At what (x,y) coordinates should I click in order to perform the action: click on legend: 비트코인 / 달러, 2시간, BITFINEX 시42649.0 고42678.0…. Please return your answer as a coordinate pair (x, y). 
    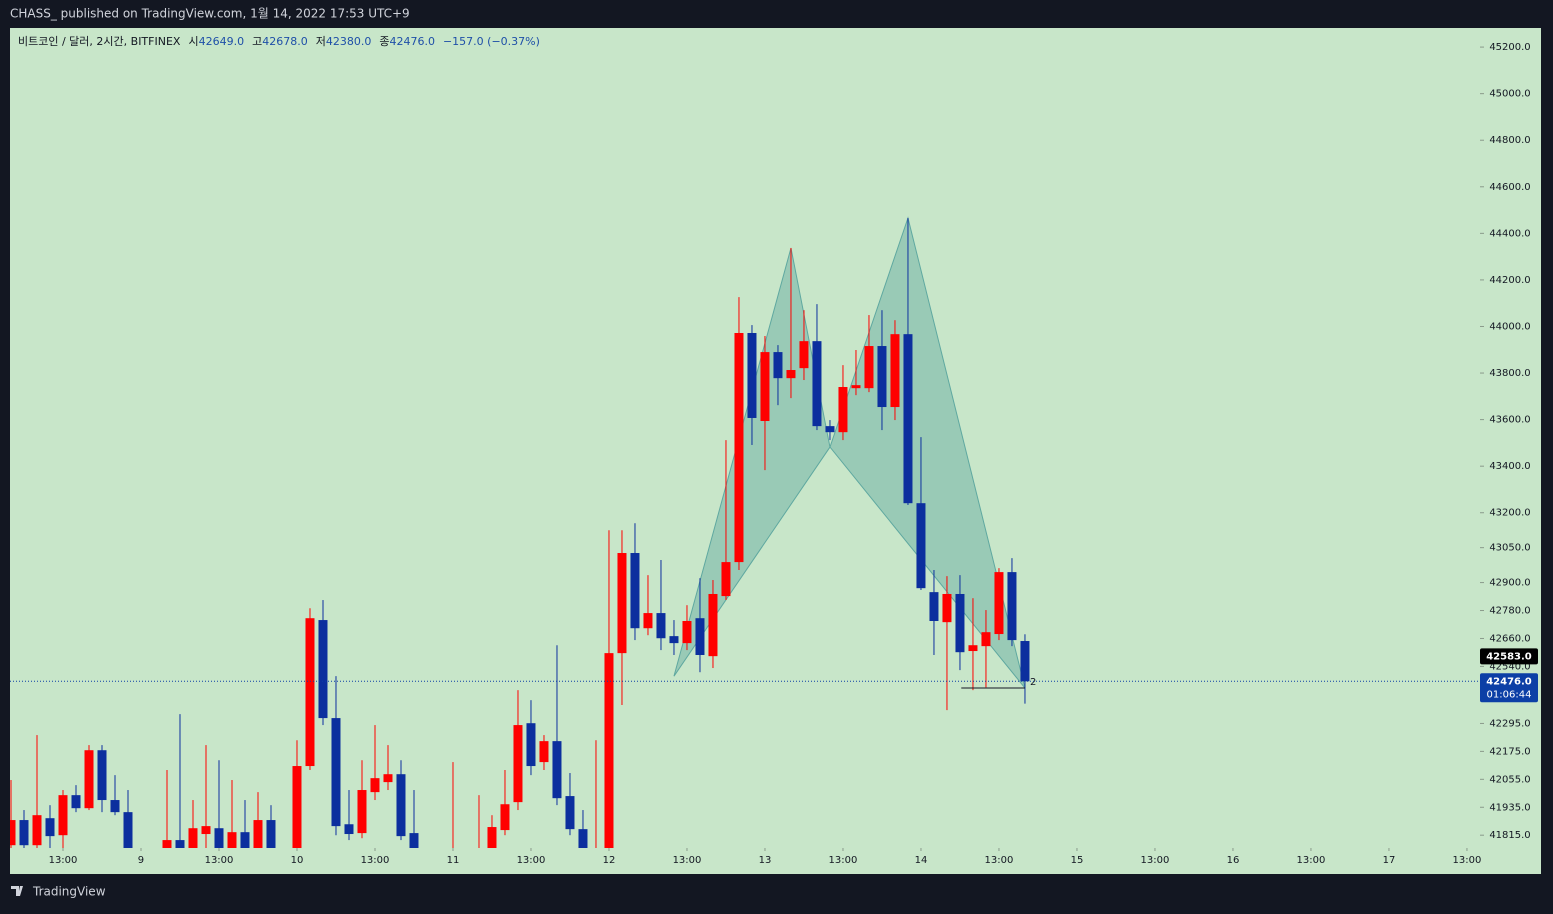
    Looking at the image, I should click on (279, 41).